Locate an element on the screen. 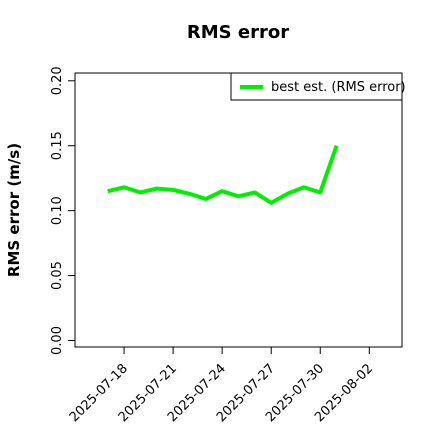  y-tick-label: 0.20 is located at coordinates (57, 80).